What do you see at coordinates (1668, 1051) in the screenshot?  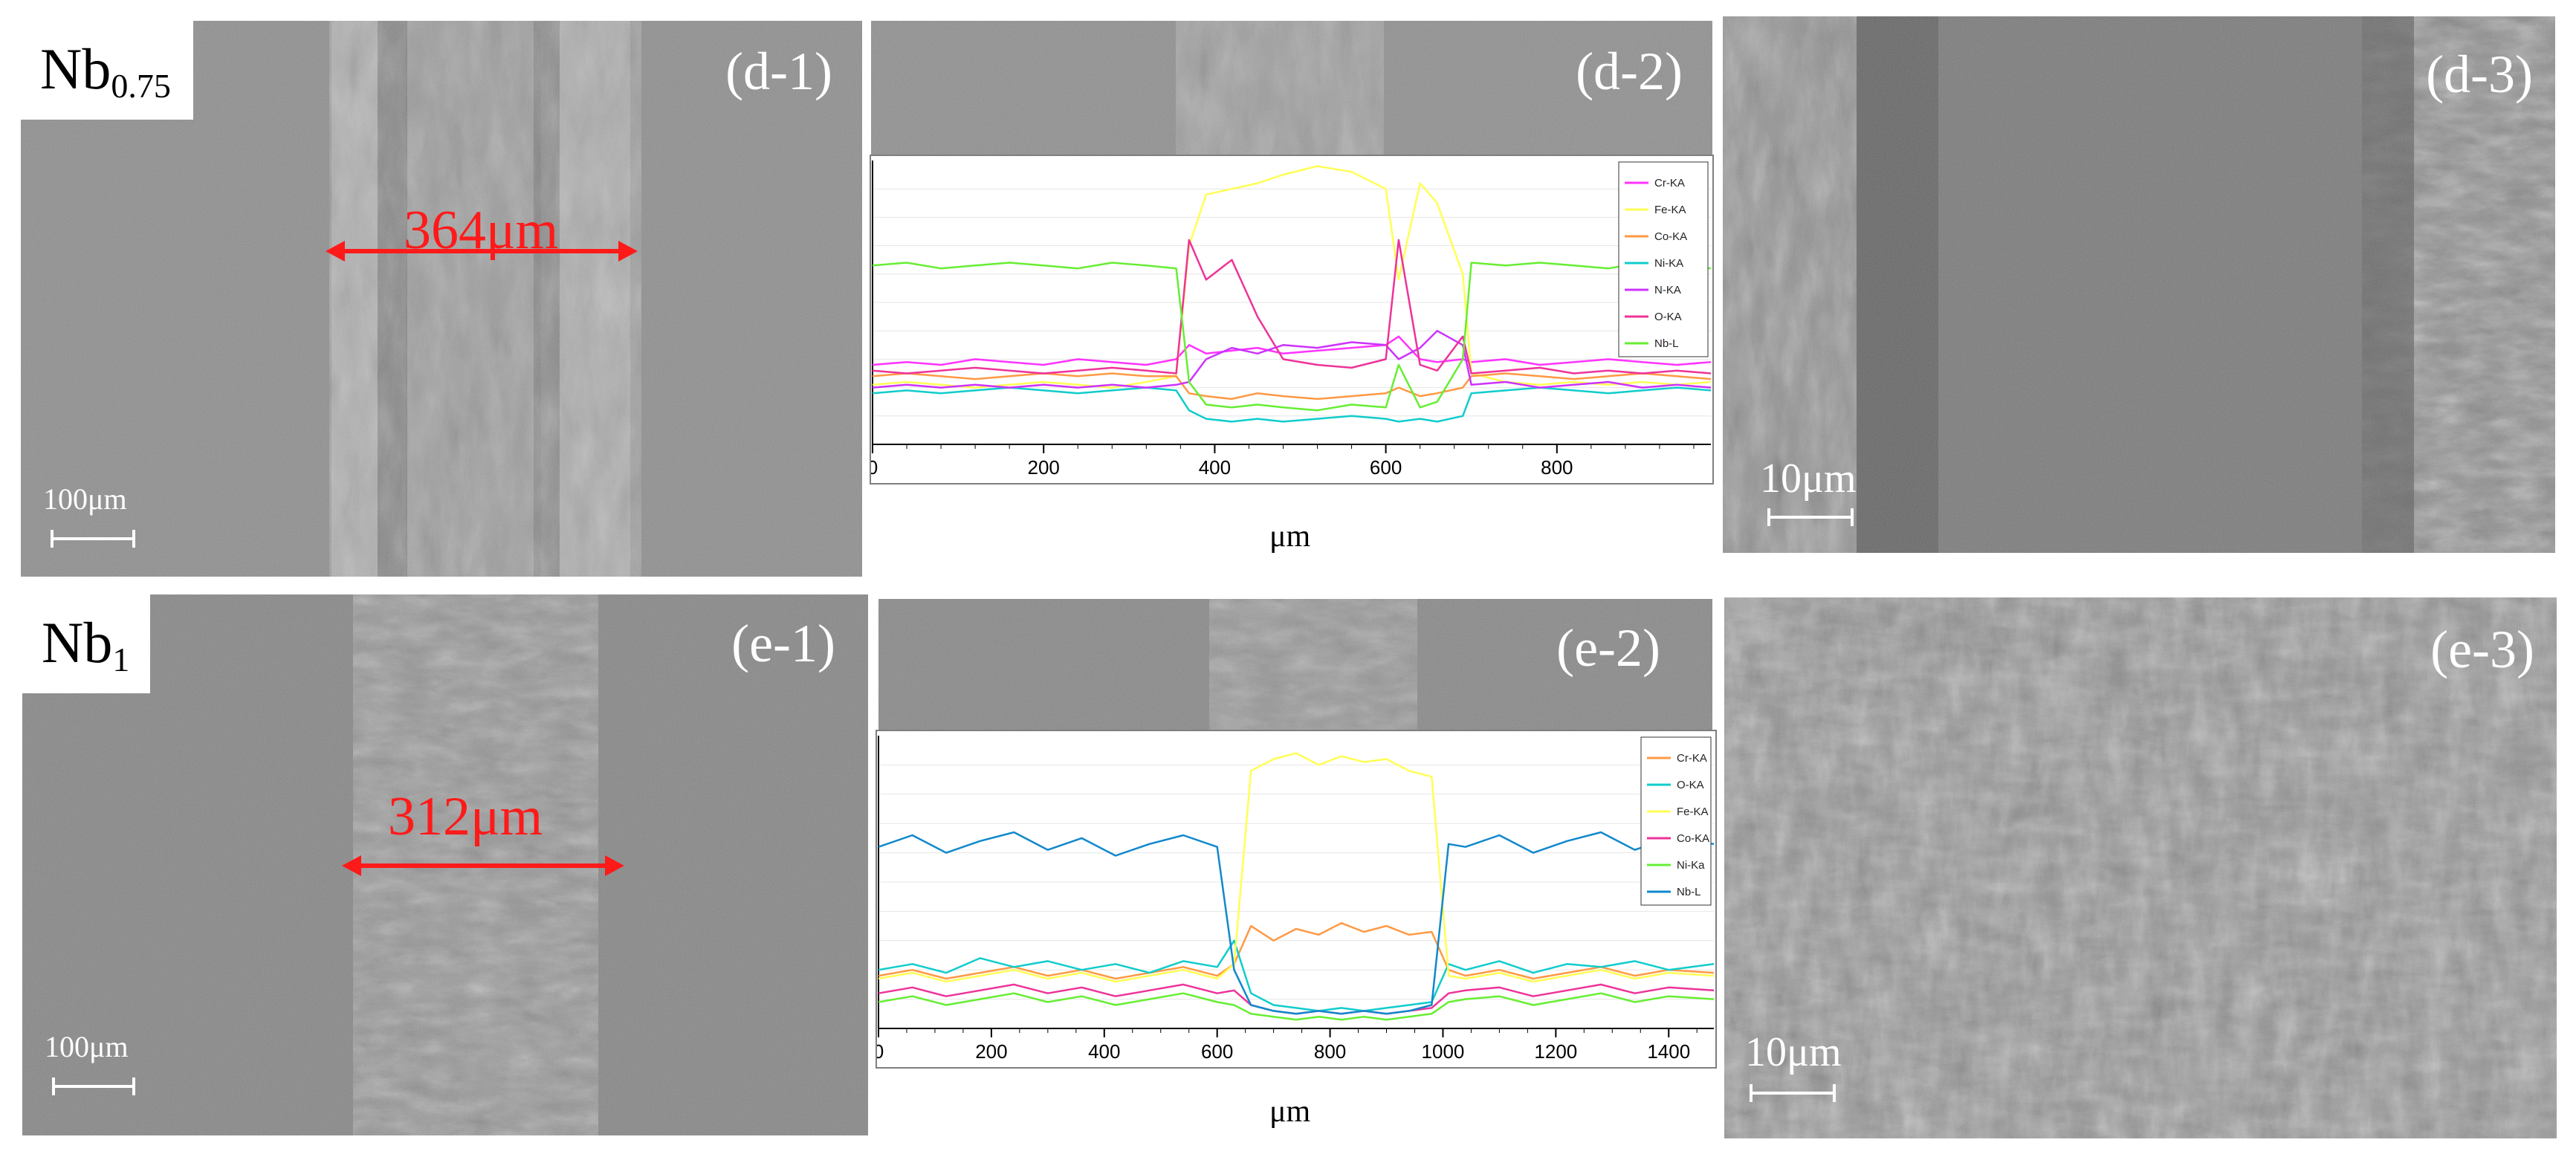 I see `x-tick-label: 1400` at bounding box center [1668, 1051].